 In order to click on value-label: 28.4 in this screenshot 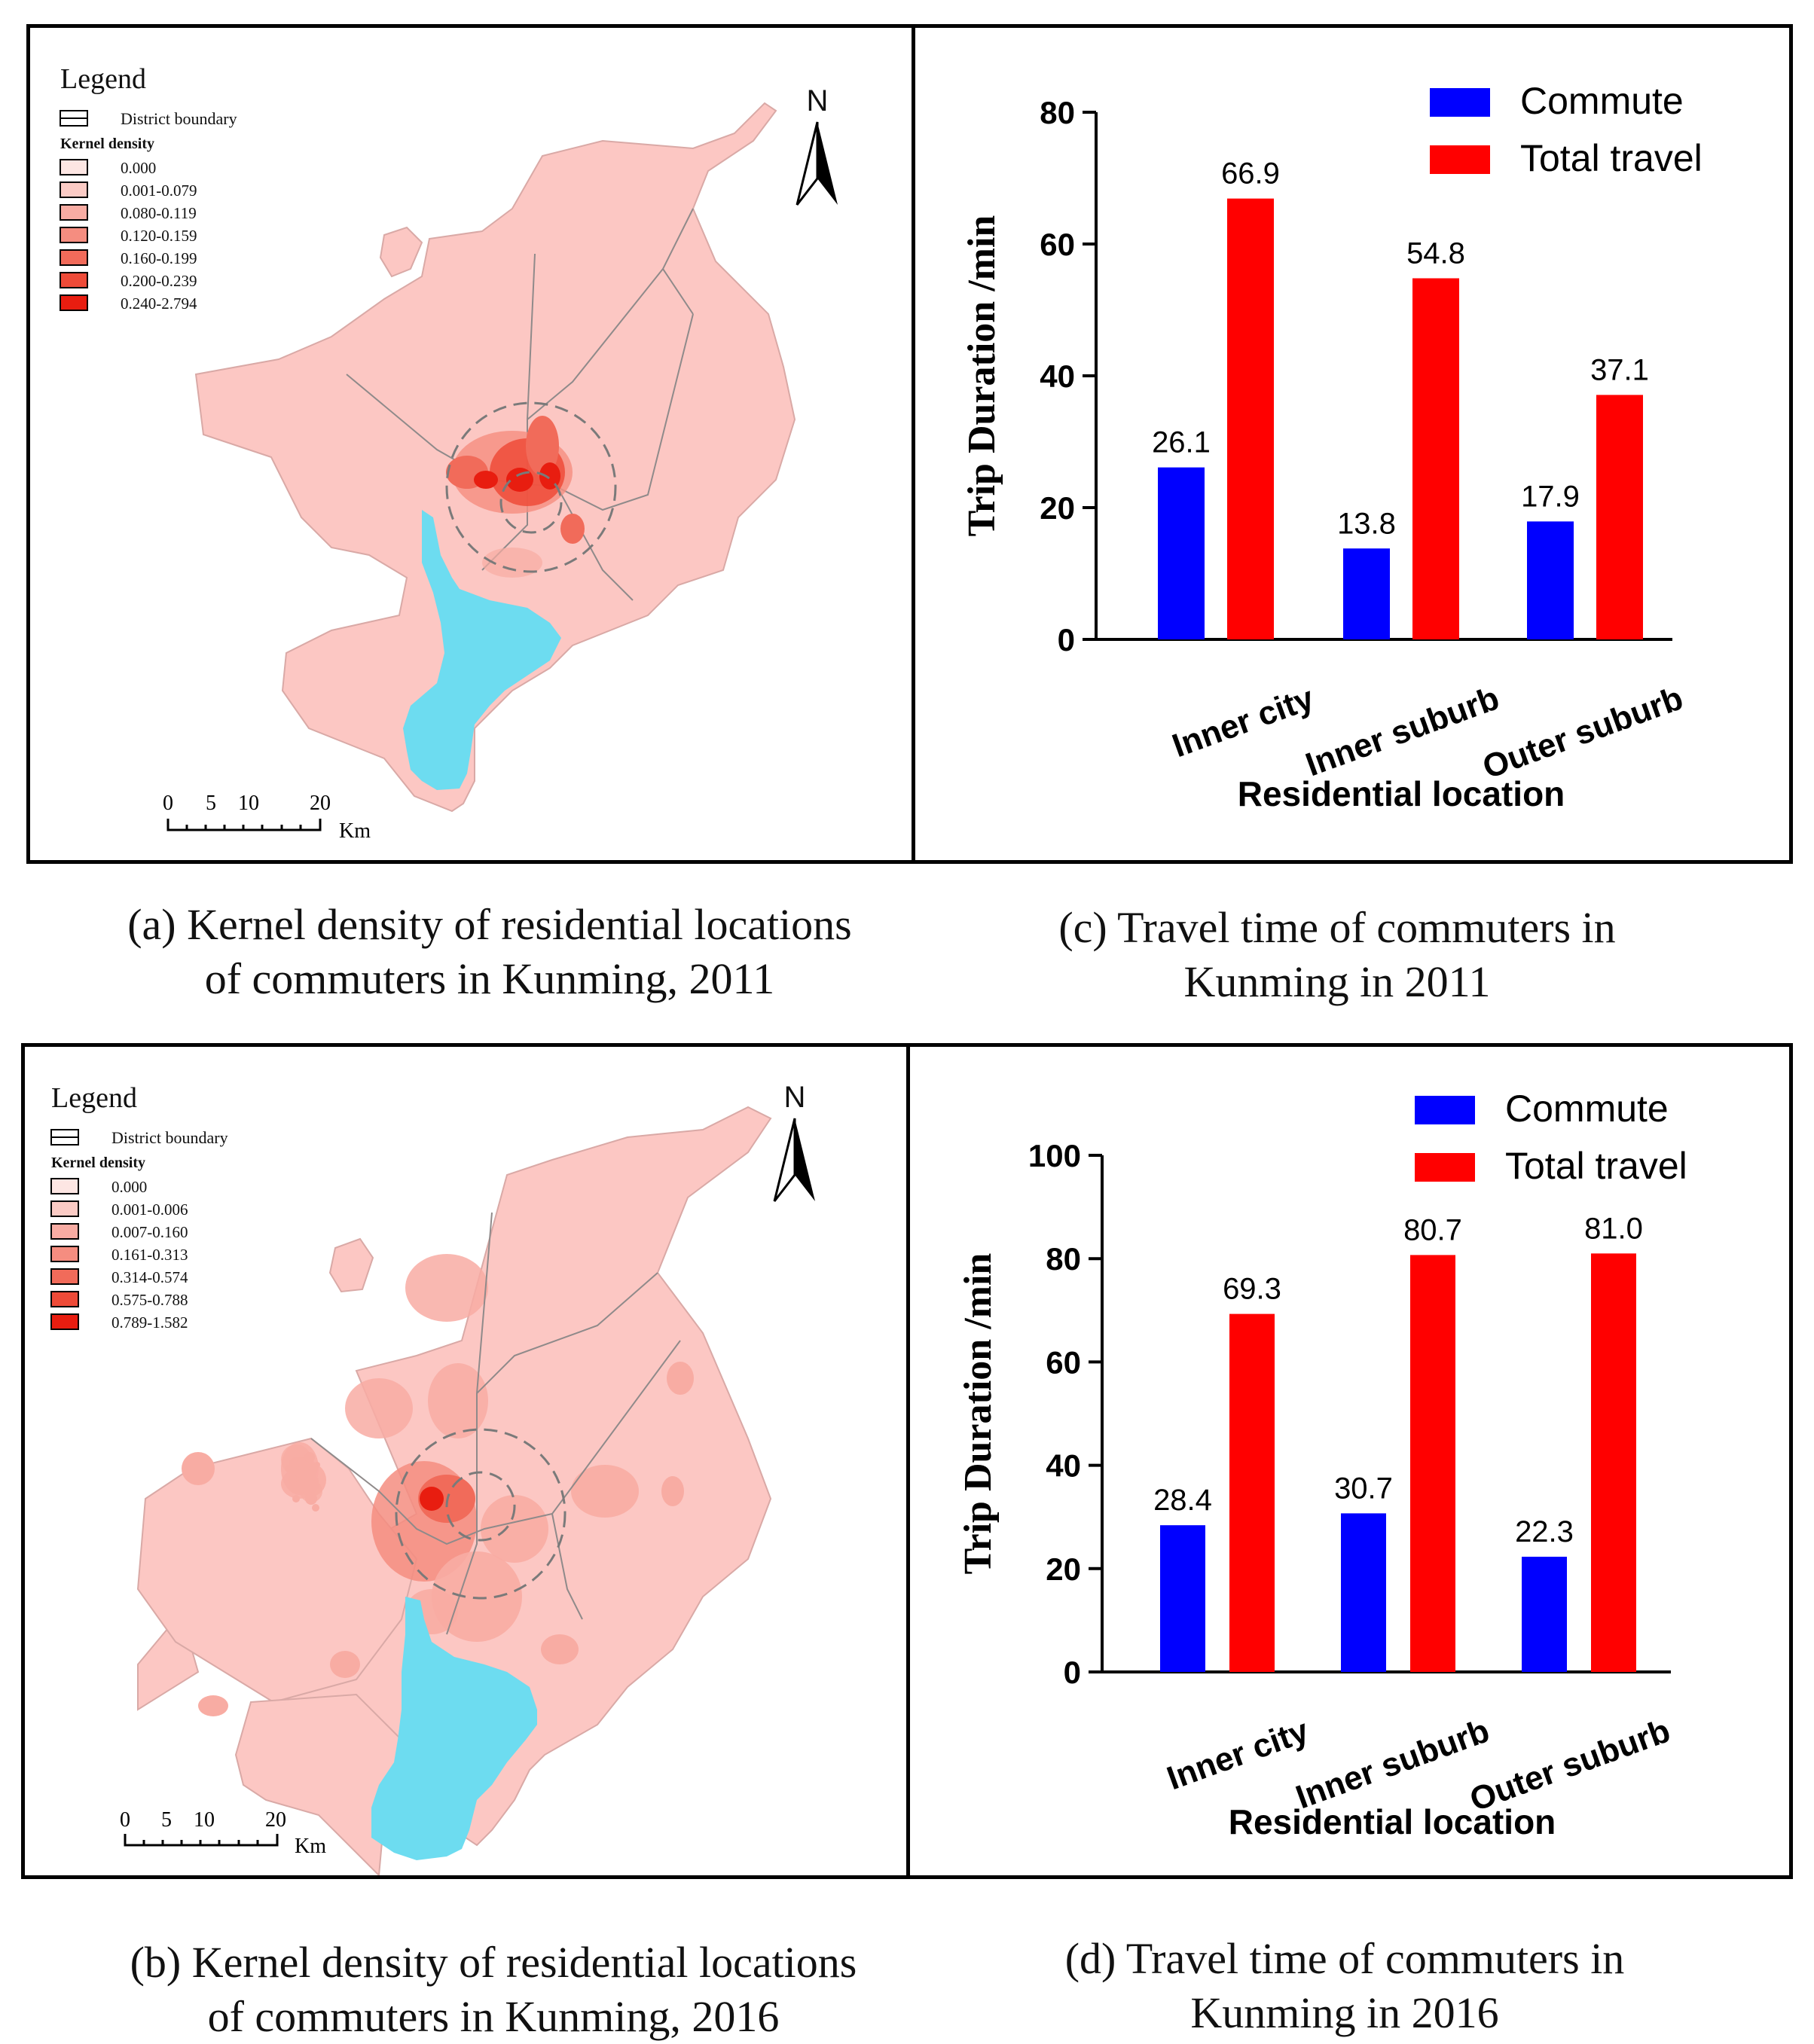, I will do `click(1182, 1500)`.